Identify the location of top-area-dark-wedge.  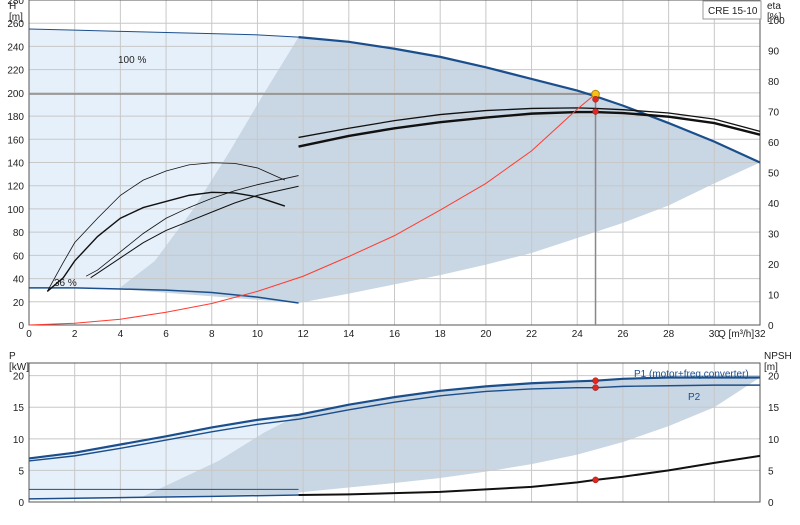
(208, 170).